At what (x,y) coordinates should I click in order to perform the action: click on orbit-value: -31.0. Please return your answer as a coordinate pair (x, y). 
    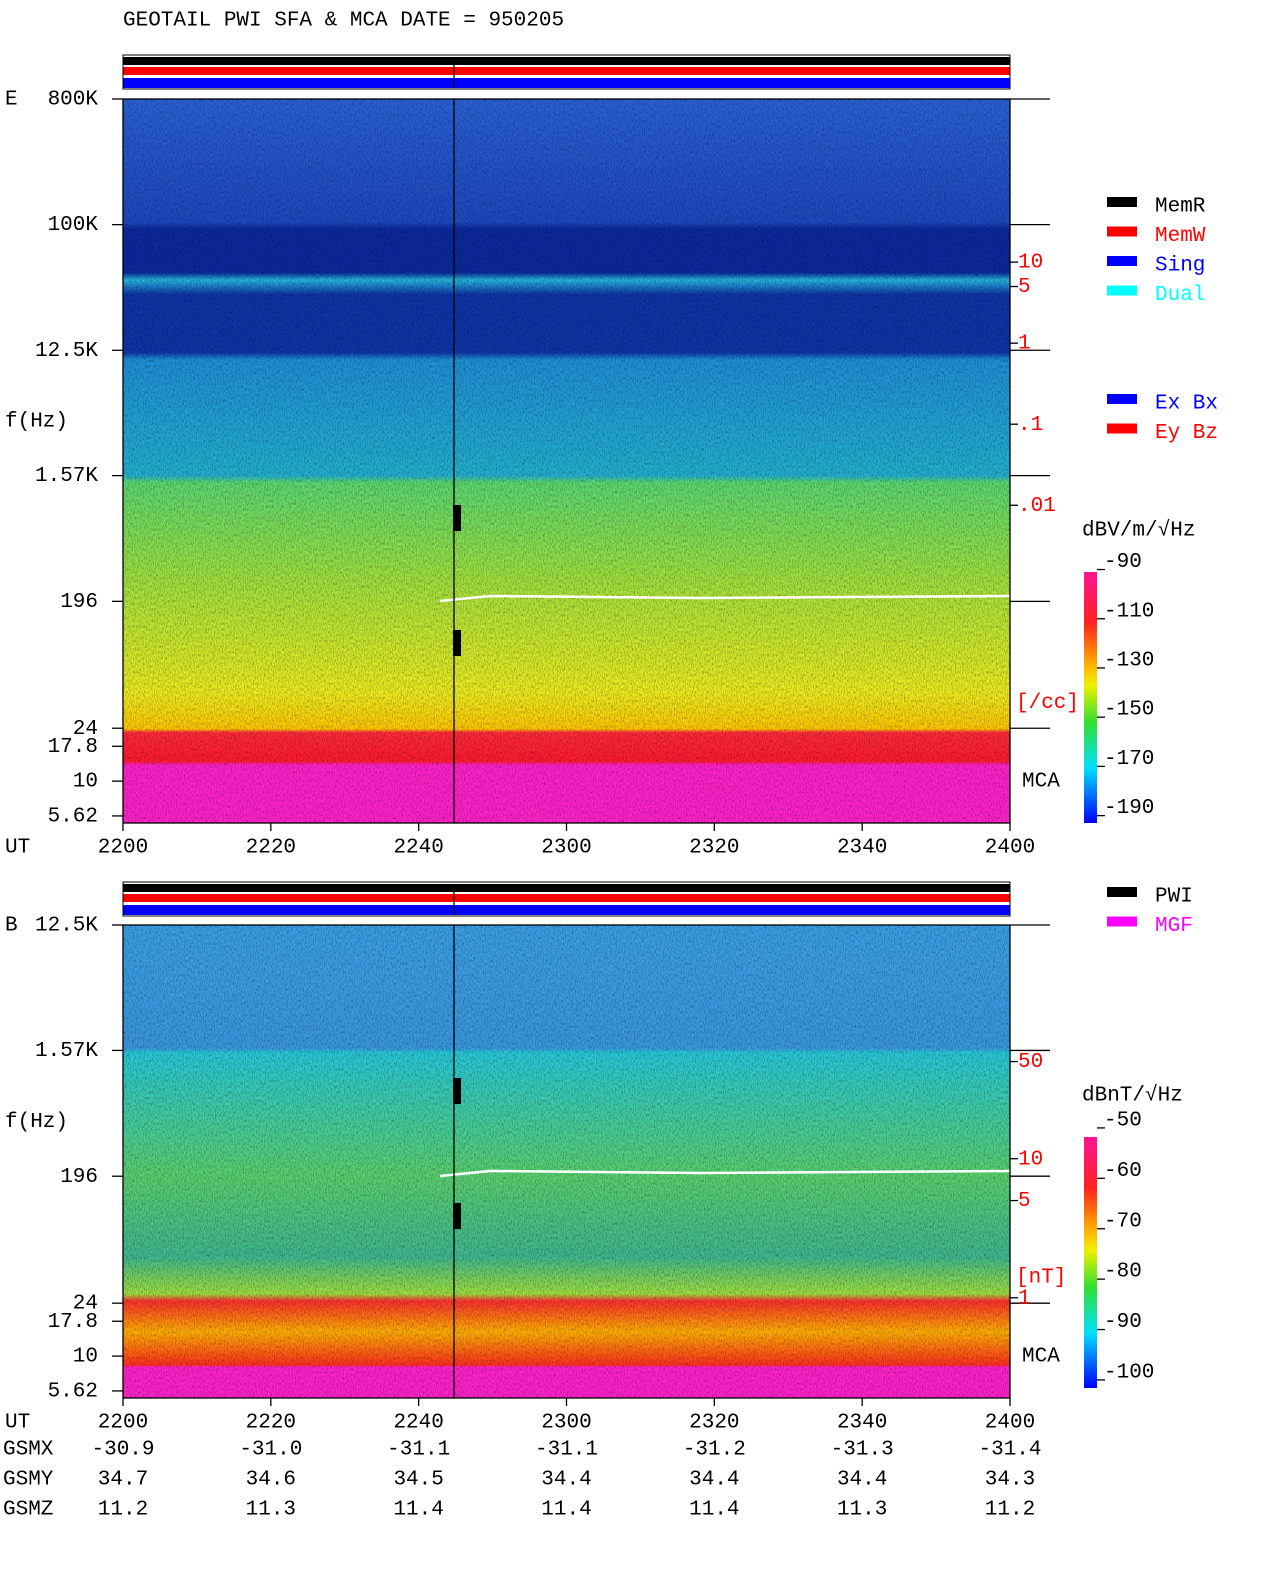
    Looking at the image, I should click on (270, 1450).